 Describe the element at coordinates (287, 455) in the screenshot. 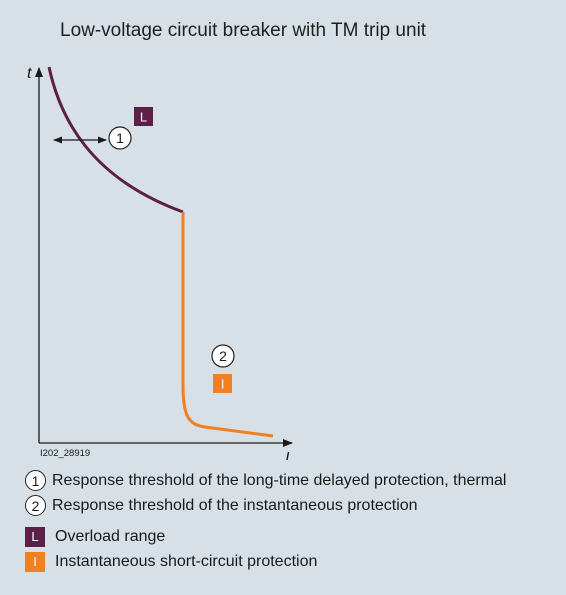

I see `x-axis-label: I` at that location.